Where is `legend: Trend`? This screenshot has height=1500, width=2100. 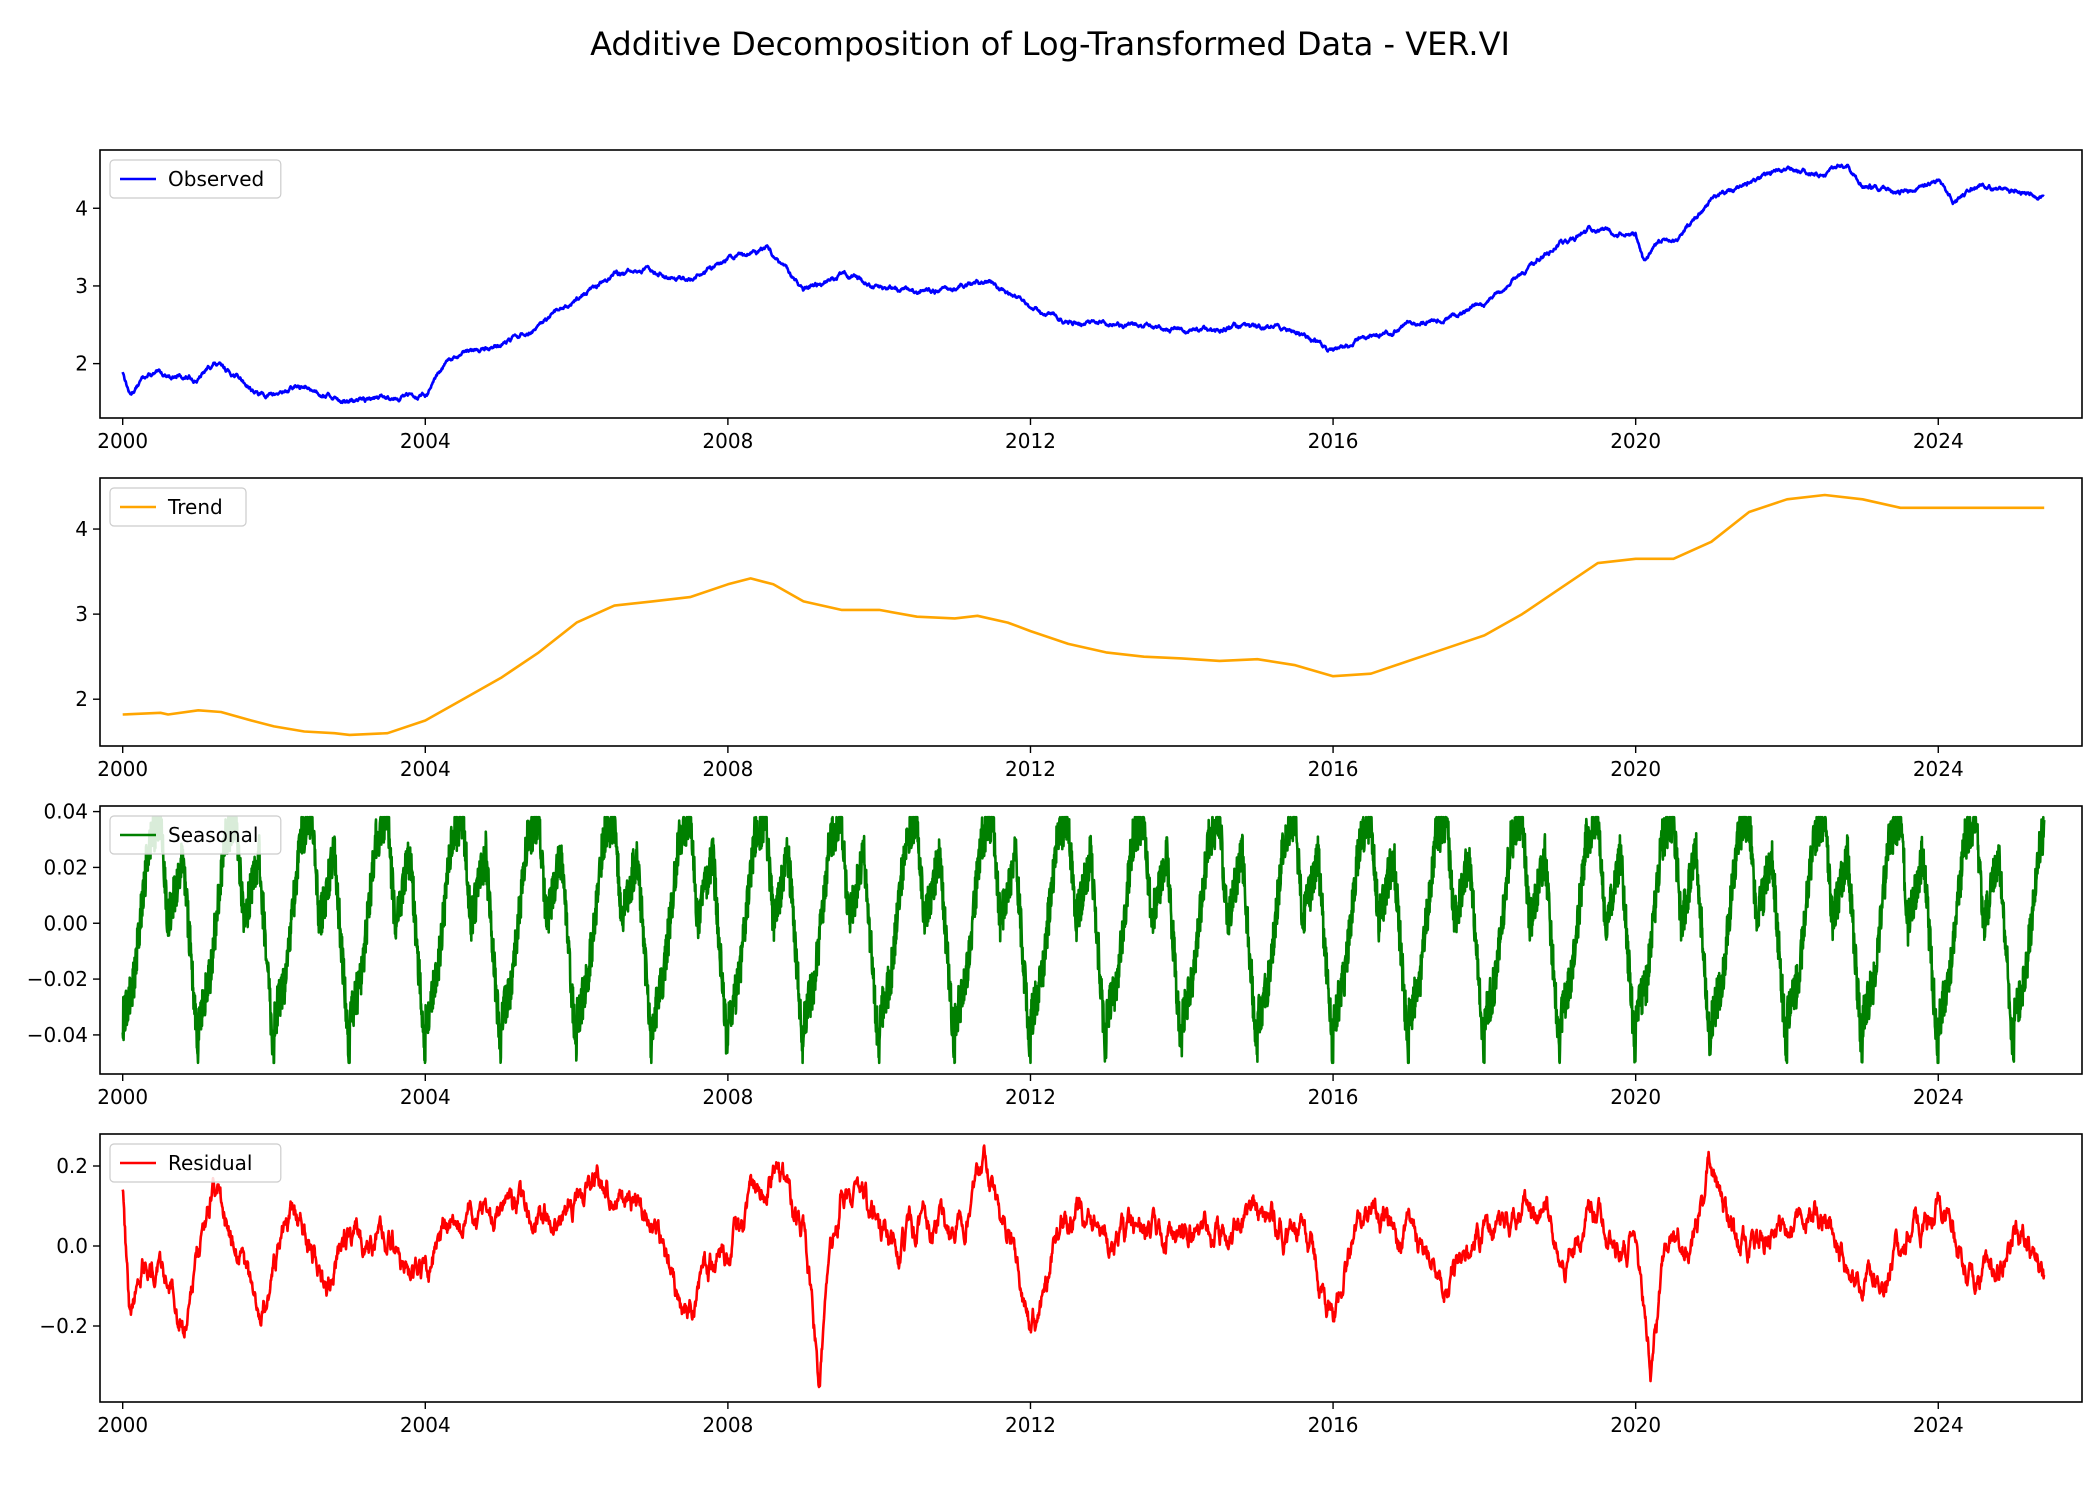
legend: Trend is located at coordinates (178, 507).